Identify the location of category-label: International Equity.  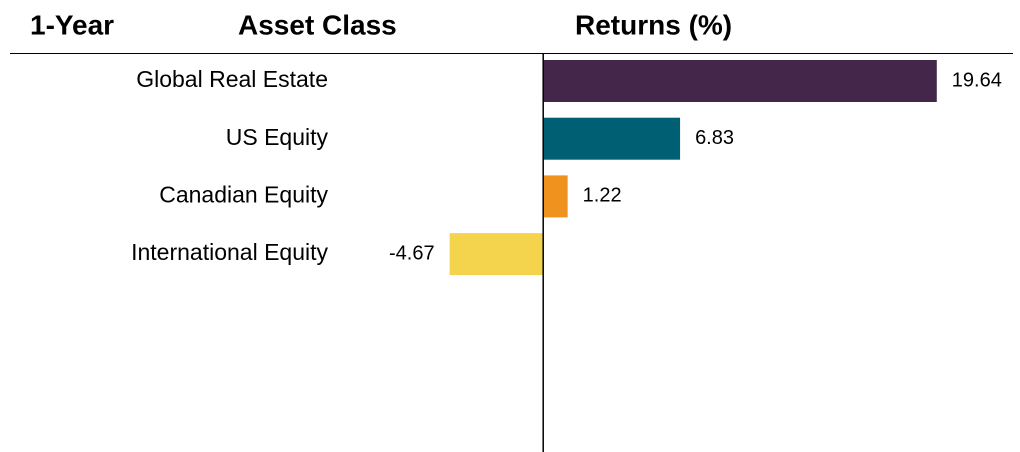
(229, 252).